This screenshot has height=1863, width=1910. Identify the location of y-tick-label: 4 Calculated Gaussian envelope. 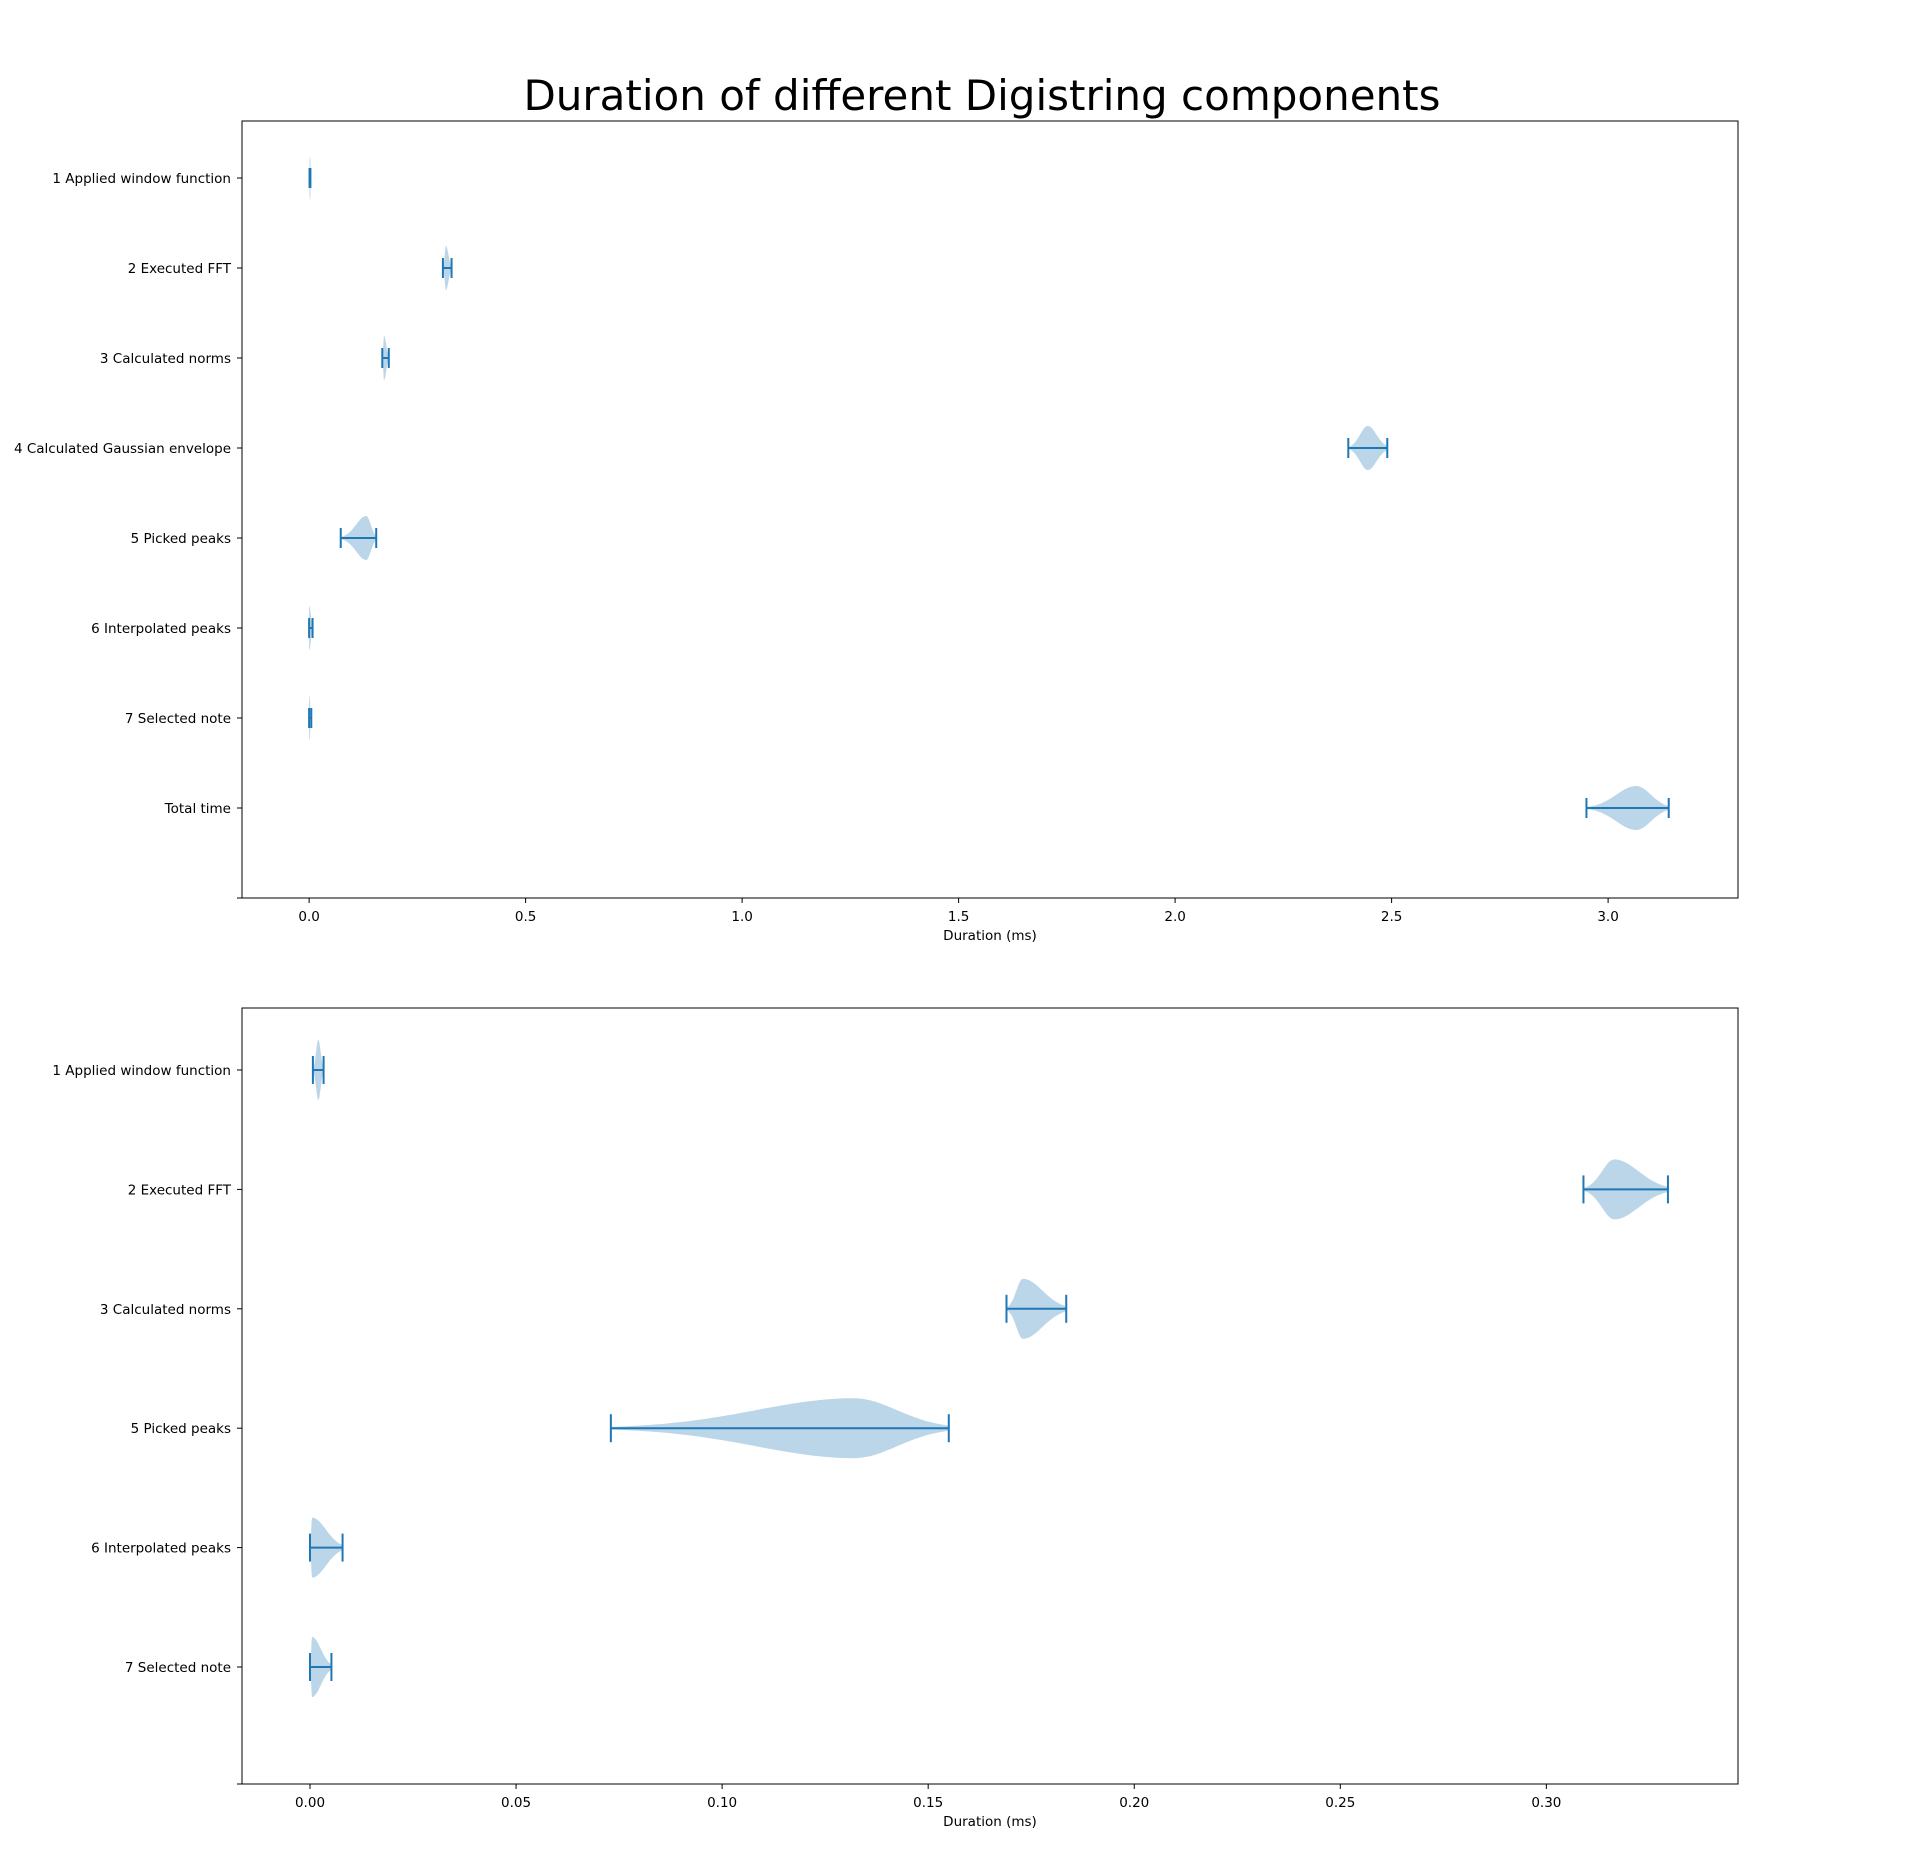
(122, 449).